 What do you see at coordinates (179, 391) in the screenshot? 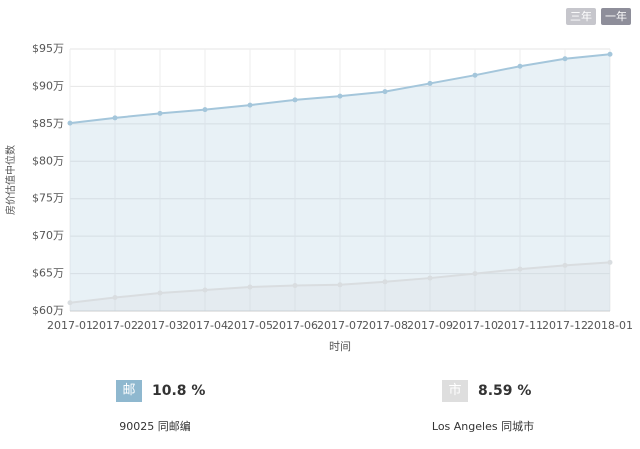
I see `stat-value: 10.8 %` at bounding box center [179, 391].